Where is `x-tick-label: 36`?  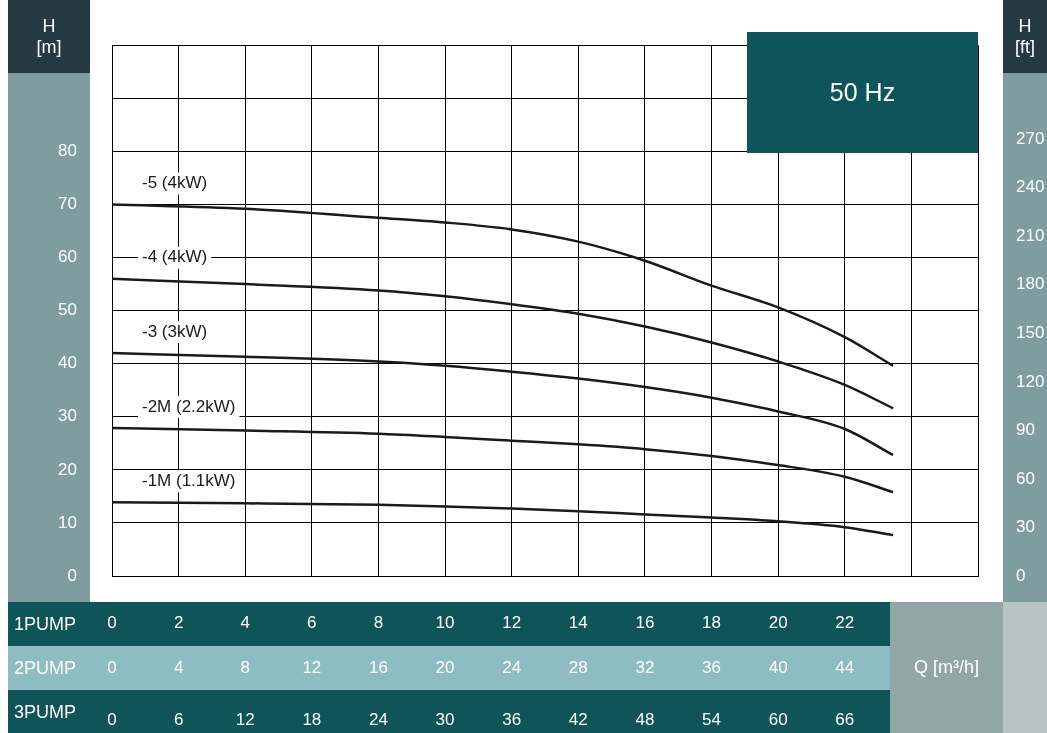
x-tick-label: 36 is located at coordinates (711, 667).